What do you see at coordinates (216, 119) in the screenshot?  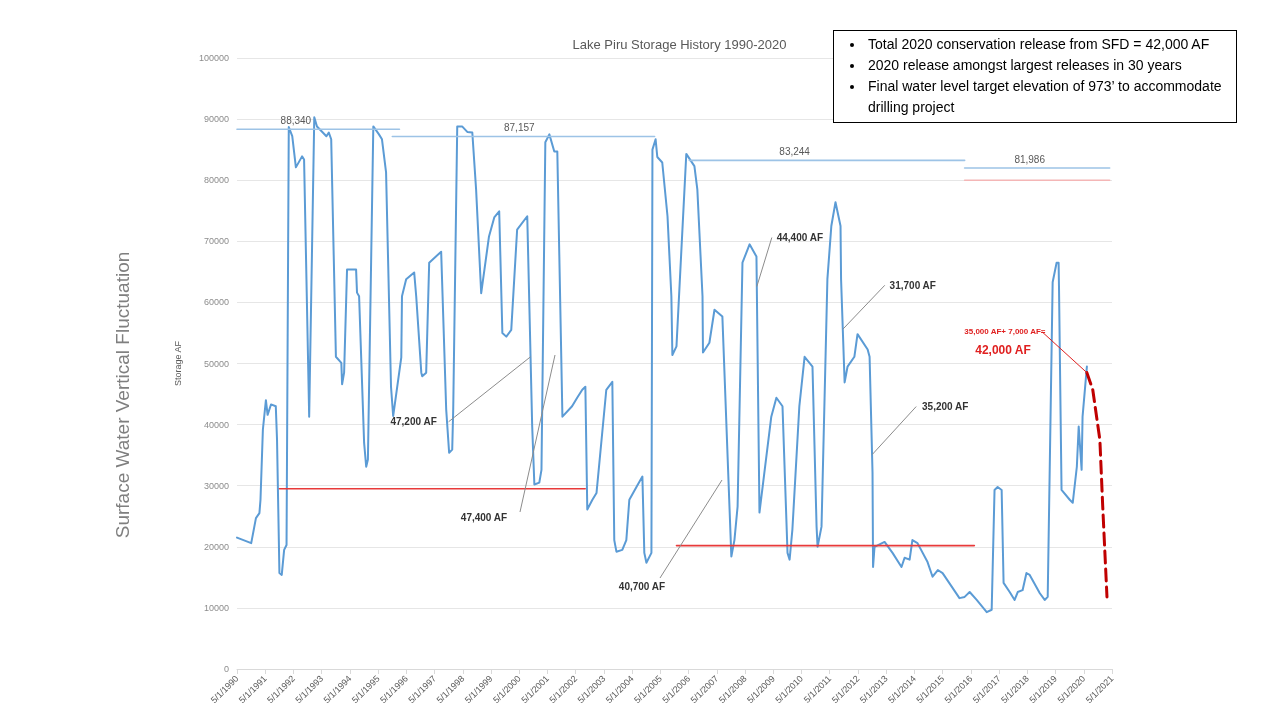 I see `y-tick-label: 90000` at bounding box center [216, 119].